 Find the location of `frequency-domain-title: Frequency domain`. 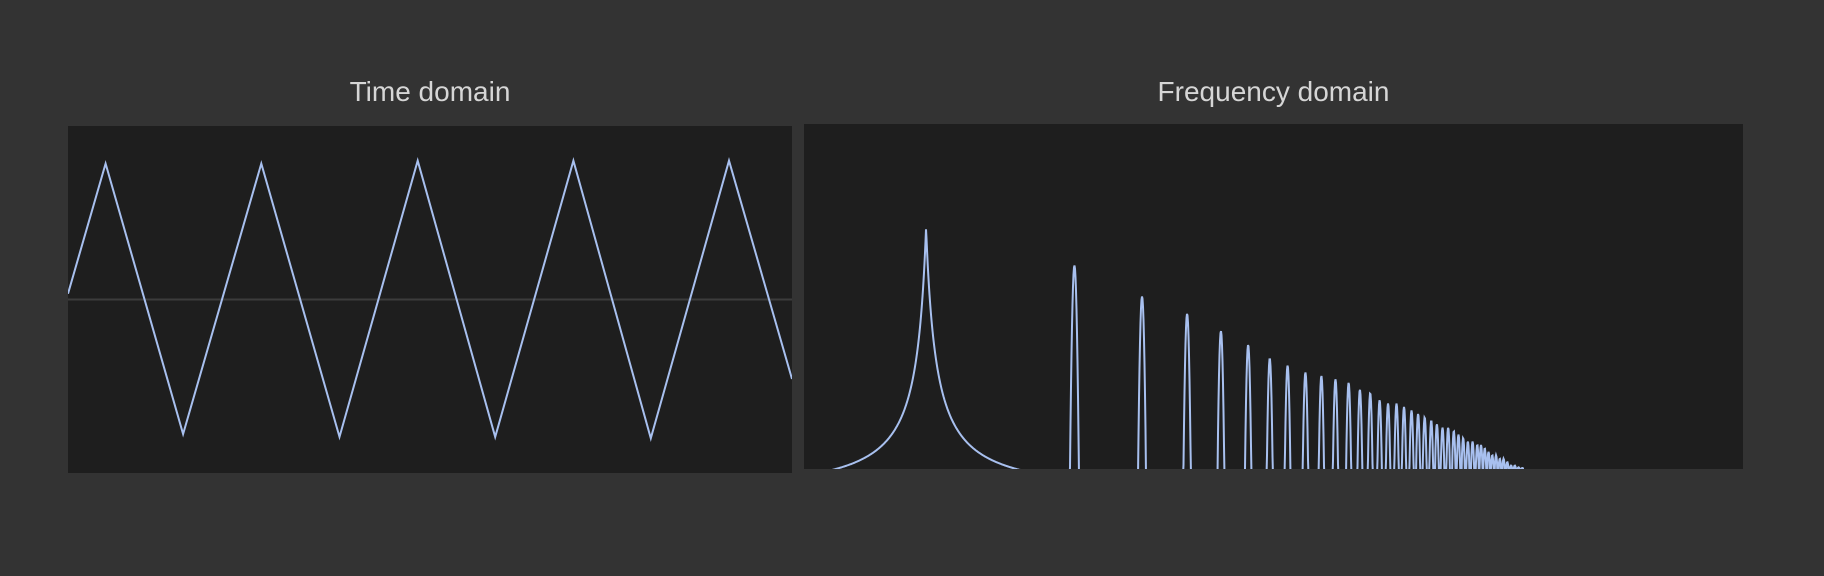

frequency-domain-title: Frequency domain is located at coordinates (1273, 91).